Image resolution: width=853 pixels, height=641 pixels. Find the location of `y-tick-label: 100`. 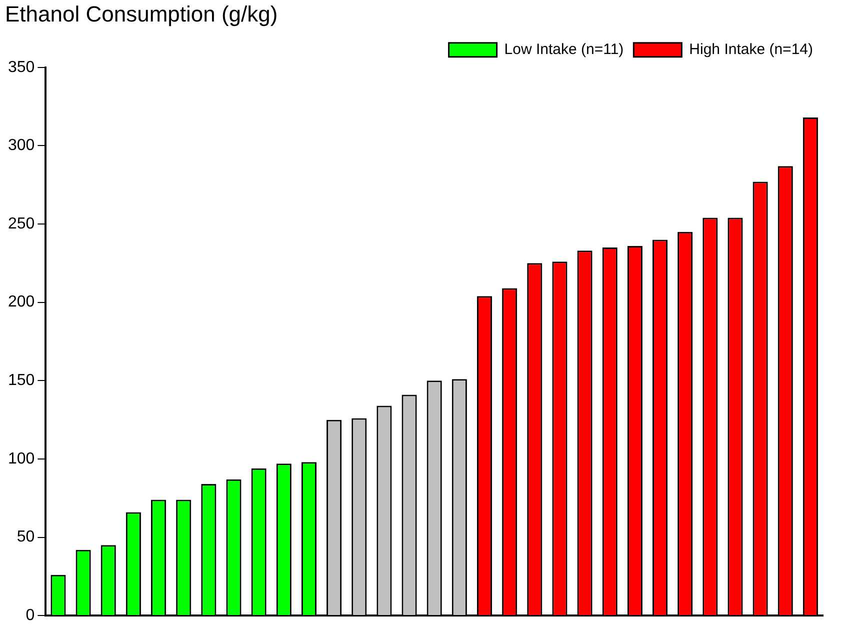

y-tick-label: 100 is located at coordinates (21, 459).